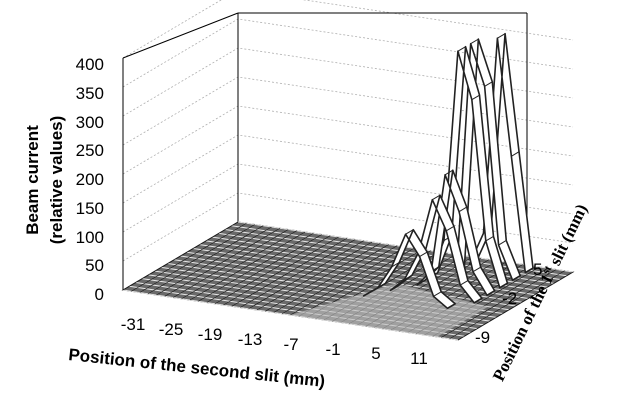 This screenshot has width=626, height=407. Describe the element at coordinates (90, 237) in the screenshot. I see `z-tick-label: 100` at that location.